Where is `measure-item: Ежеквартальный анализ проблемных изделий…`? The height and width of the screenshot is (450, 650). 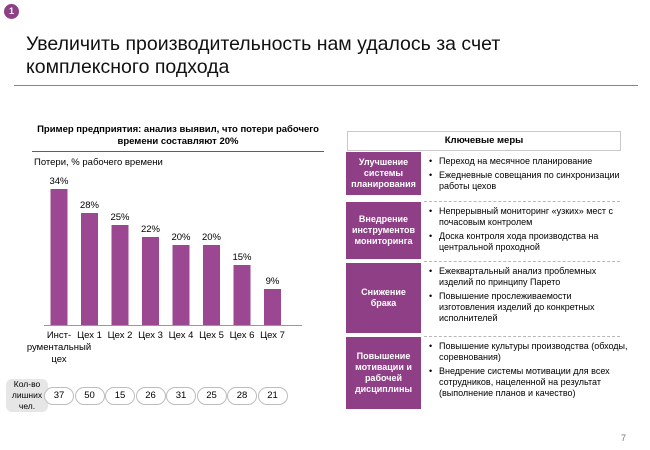
measure-item: Ежеквартальный анализ проблемных изделий… is located at coordinates (529, 277).